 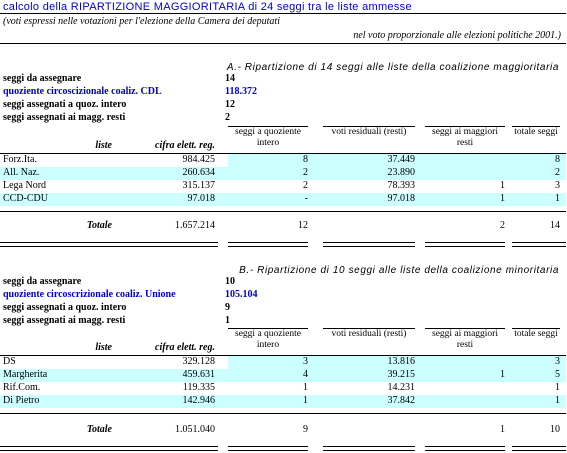 I want to click on row-liste: DS, so click(x=9, y=361).